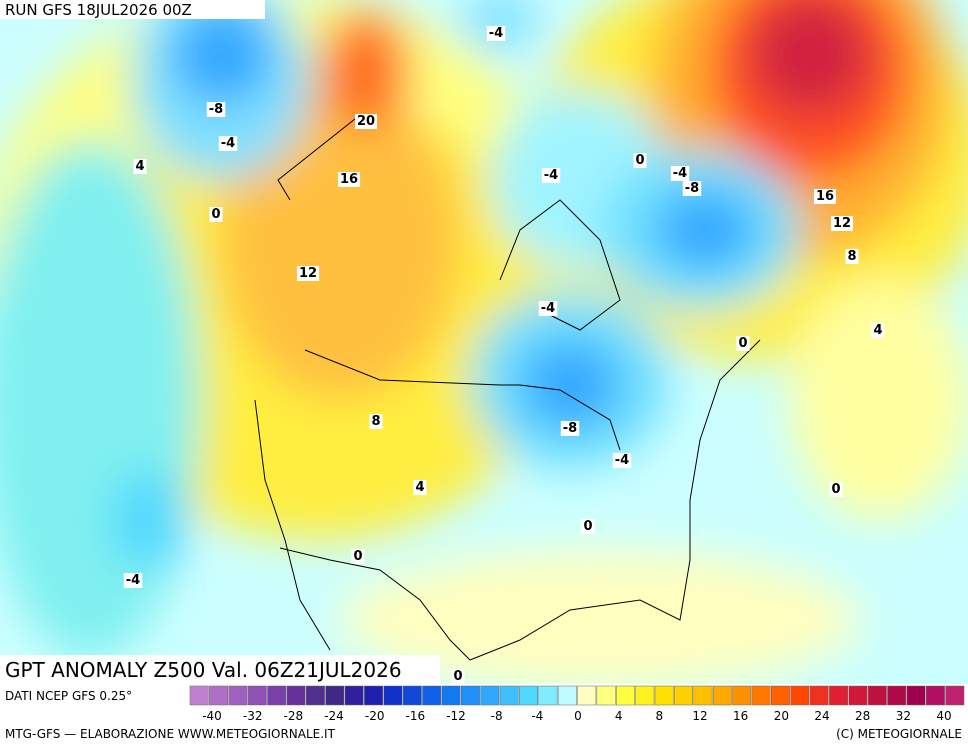 Image resolution: width=968 pixels, height=749 pixels. What do you see at coordinates (375, 604) in the screenshot?
I see `us-mexico-border` at bounding box center [375, 604].